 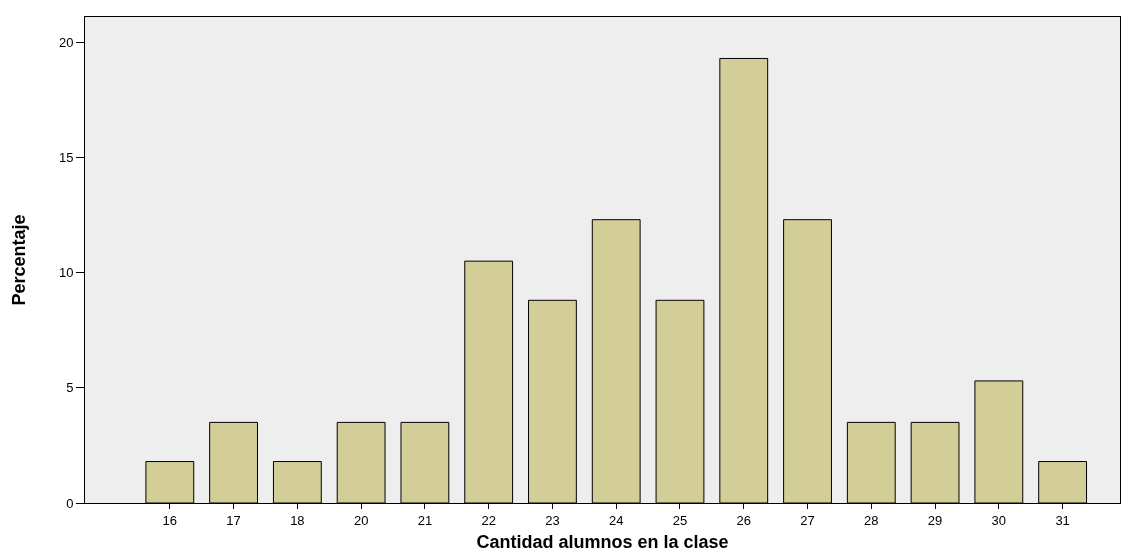 I want to click on x-tick-label: 21, so click(x=425, y=520).